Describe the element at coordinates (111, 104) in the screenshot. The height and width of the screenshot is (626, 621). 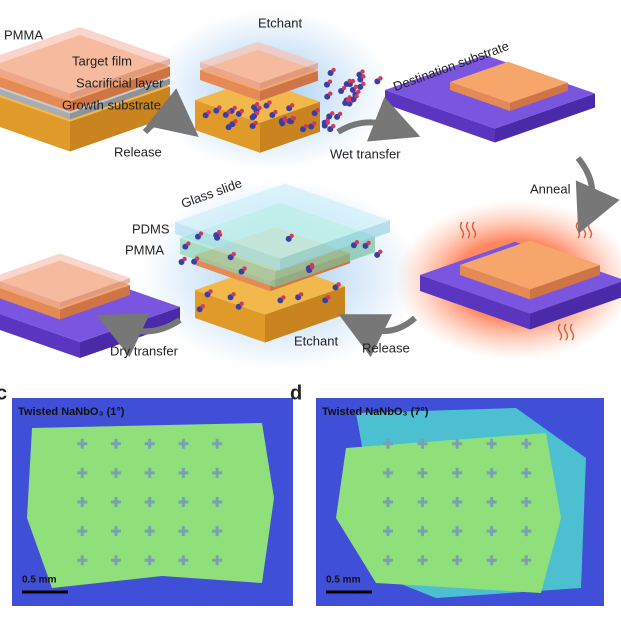
I see `label: Growth substrate` at that location.